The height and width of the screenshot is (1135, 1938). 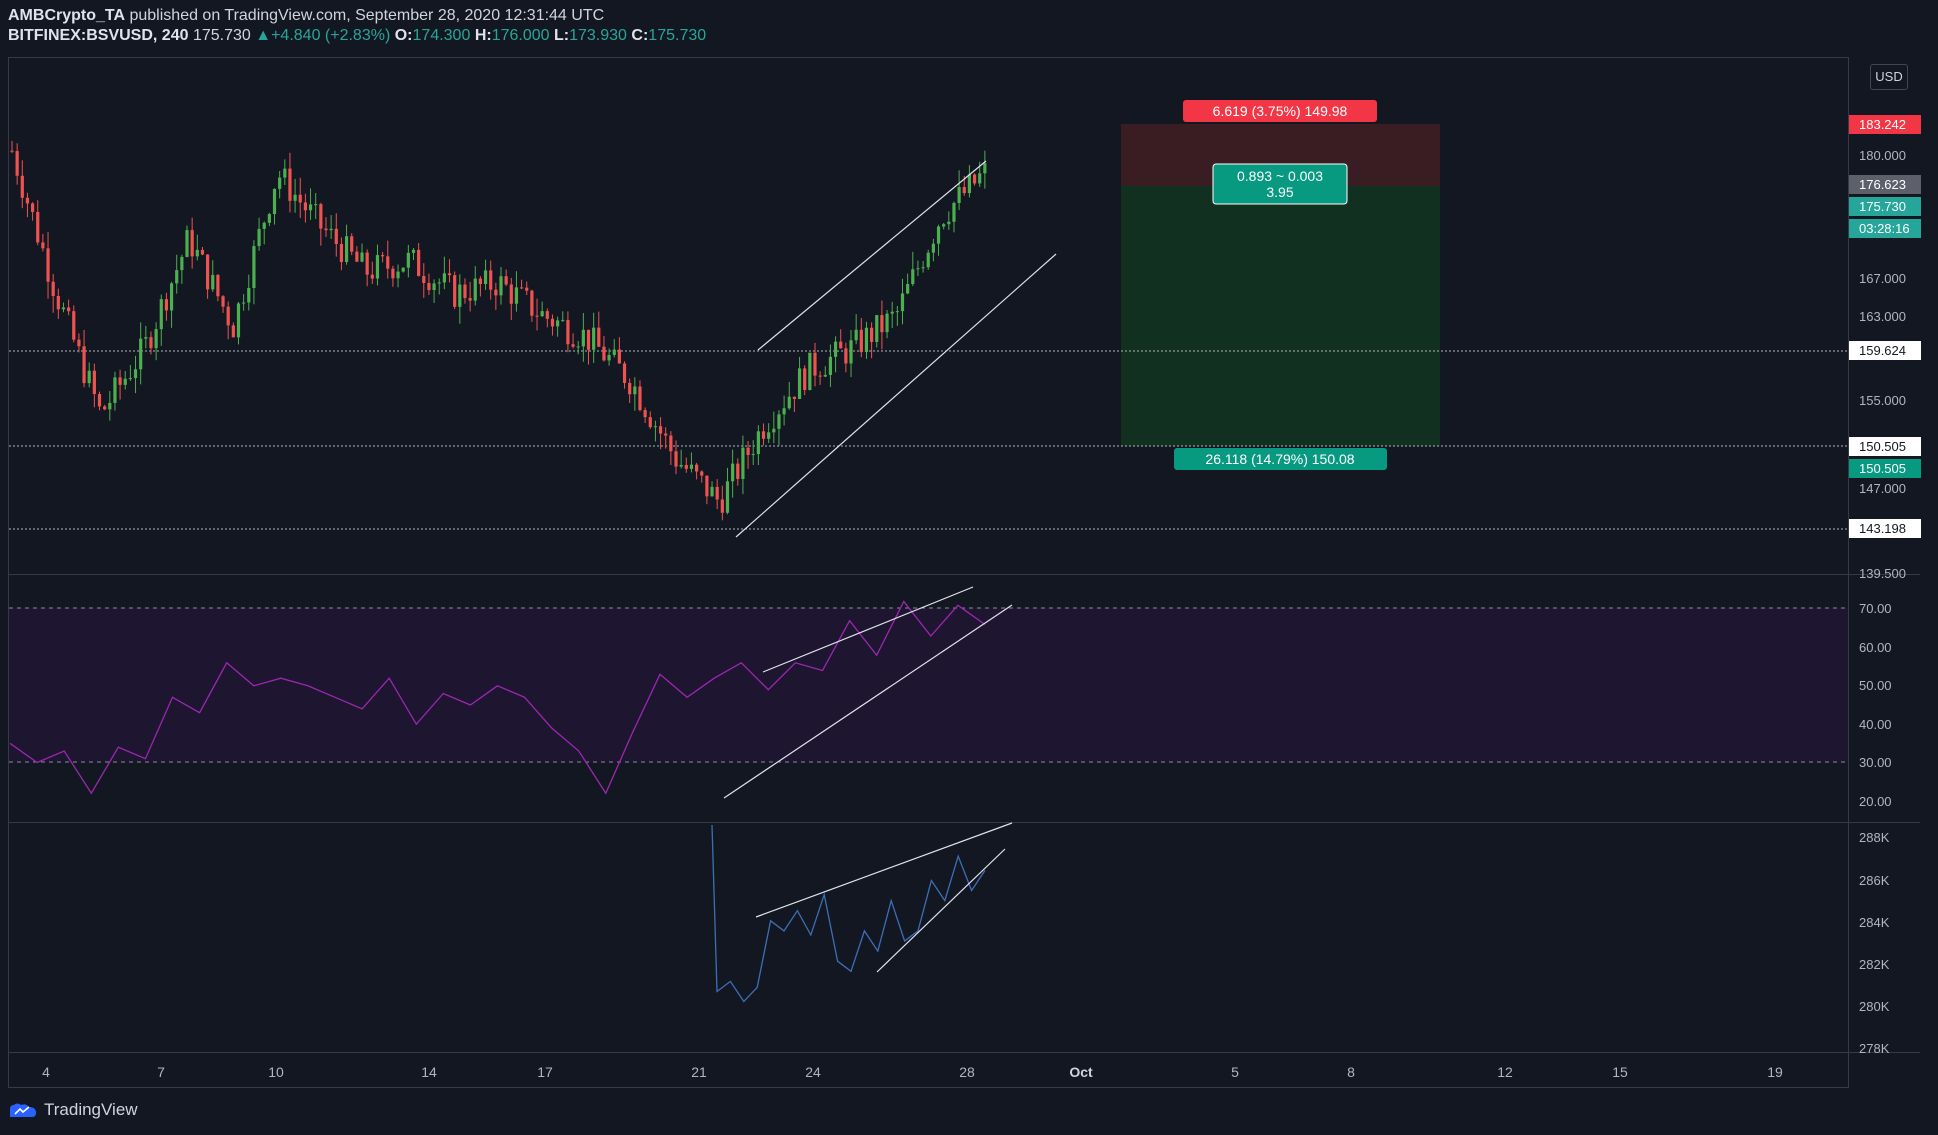 I want to click on badge-last: 175.730, so click(x=1882, y=206).